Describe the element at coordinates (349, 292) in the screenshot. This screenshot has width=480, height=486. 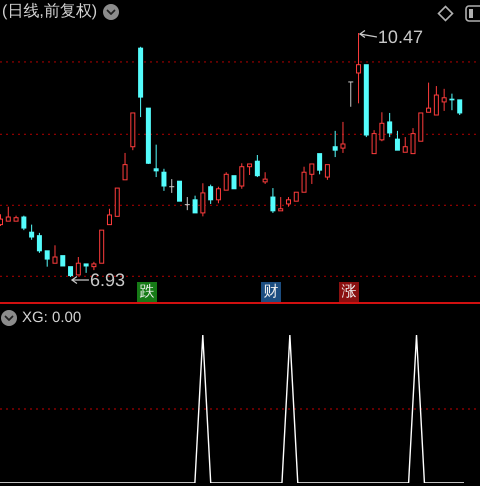
I see `text: 涨` at that location.